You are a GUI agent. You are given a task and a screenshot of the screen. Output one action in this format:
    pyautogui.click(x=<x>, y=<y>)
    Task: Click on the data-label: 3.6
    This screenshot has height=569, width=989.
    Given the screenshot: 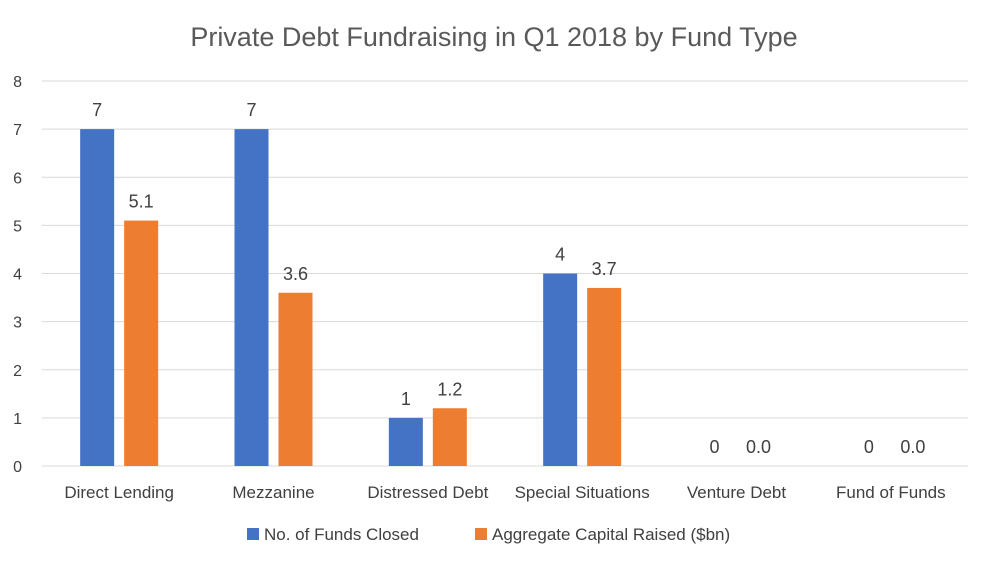 What is the action you would take?
    pyautogui.click(x=295, y=274)
    